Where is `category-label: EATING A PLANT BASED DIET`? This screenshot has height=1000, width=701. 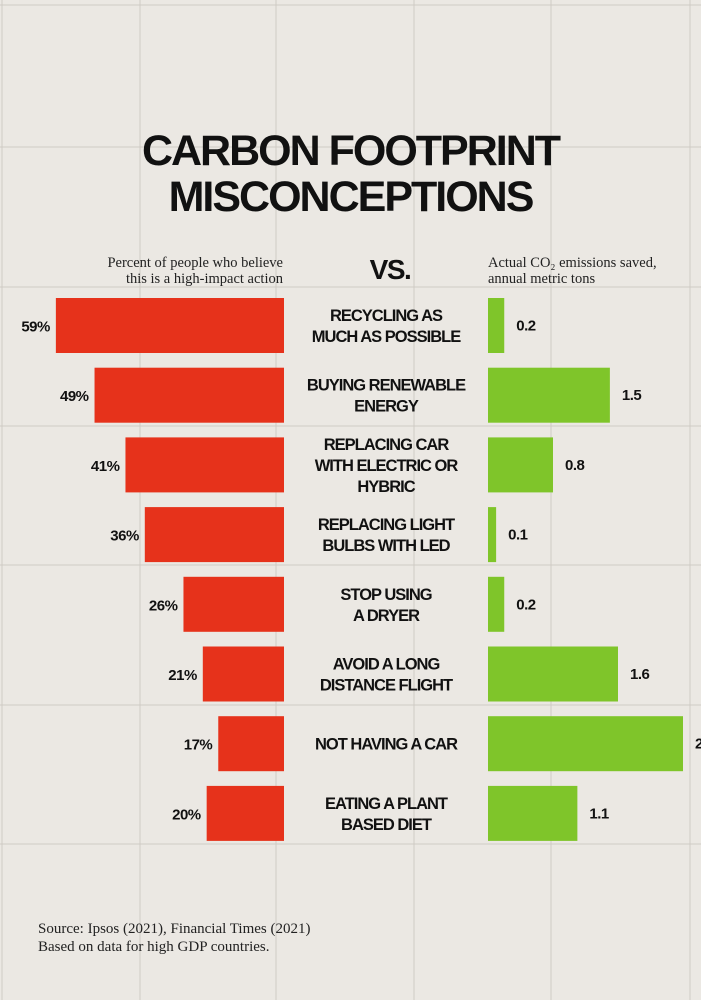 category-label: EATING A PLANT BASED DIET is located at coordinates (386, 814).